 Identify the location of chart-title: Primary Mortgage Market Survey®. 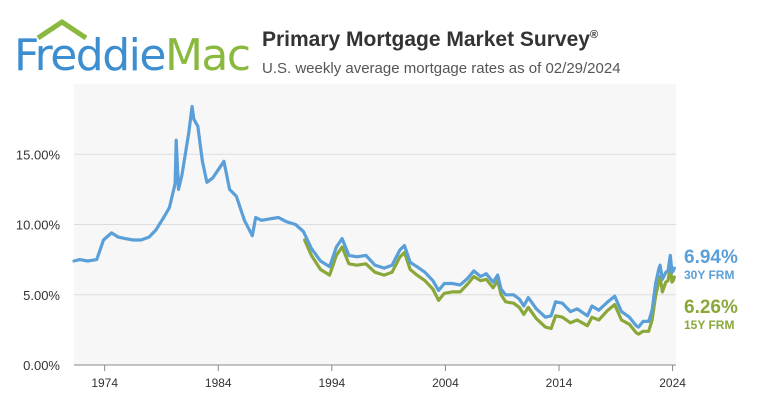
(430, 40).